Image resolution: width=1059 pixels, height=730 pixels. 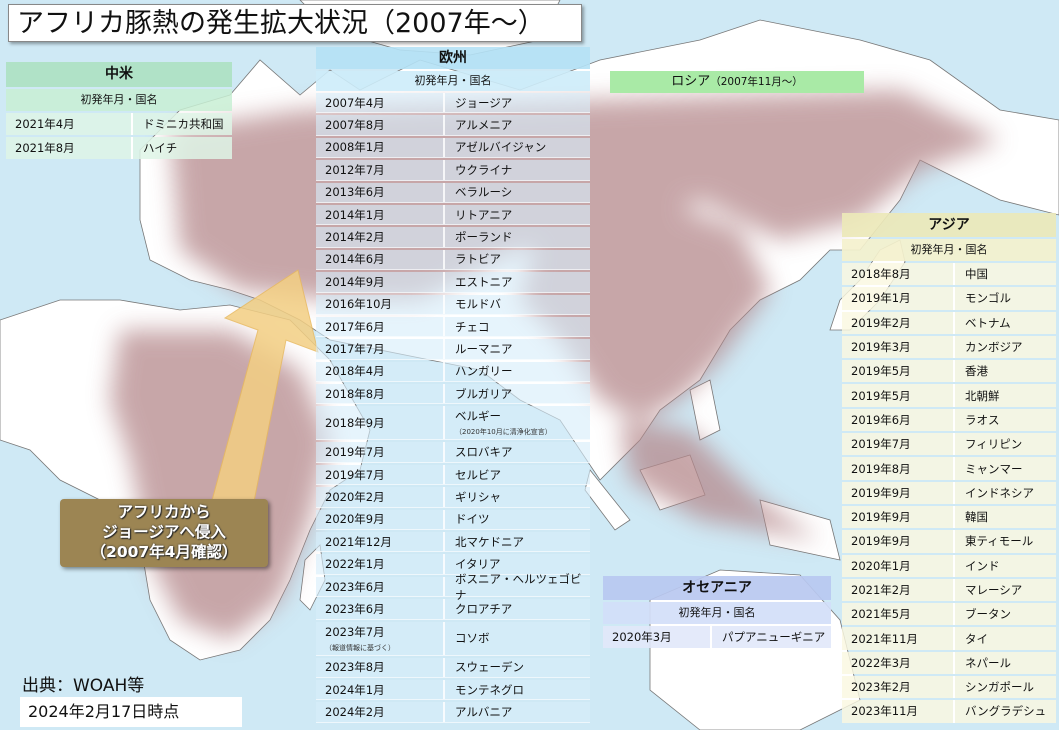 What do you see at coordinates (484, 371) in the screenshot?
I see `country-name-text: ハンガリー` at bounding box center [484, 371].